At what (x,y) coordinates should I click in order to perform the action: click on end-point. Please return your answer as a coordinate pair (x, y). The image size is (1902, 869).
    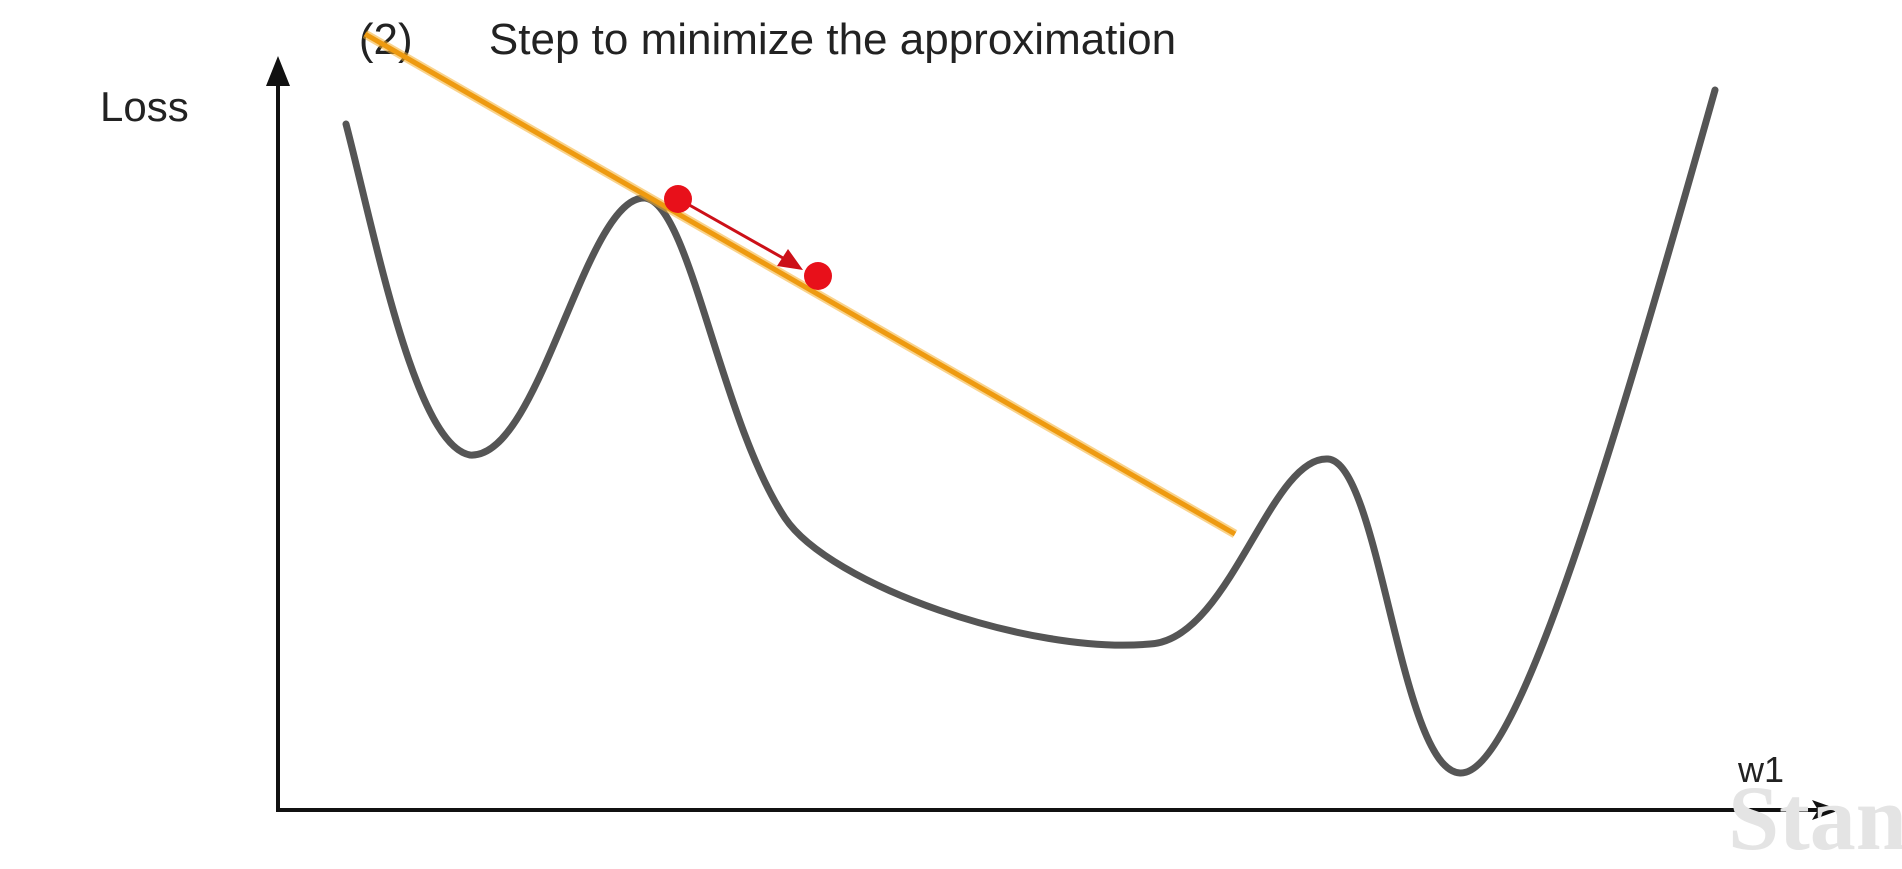
    Looking at the image, I should click on (818, 276).